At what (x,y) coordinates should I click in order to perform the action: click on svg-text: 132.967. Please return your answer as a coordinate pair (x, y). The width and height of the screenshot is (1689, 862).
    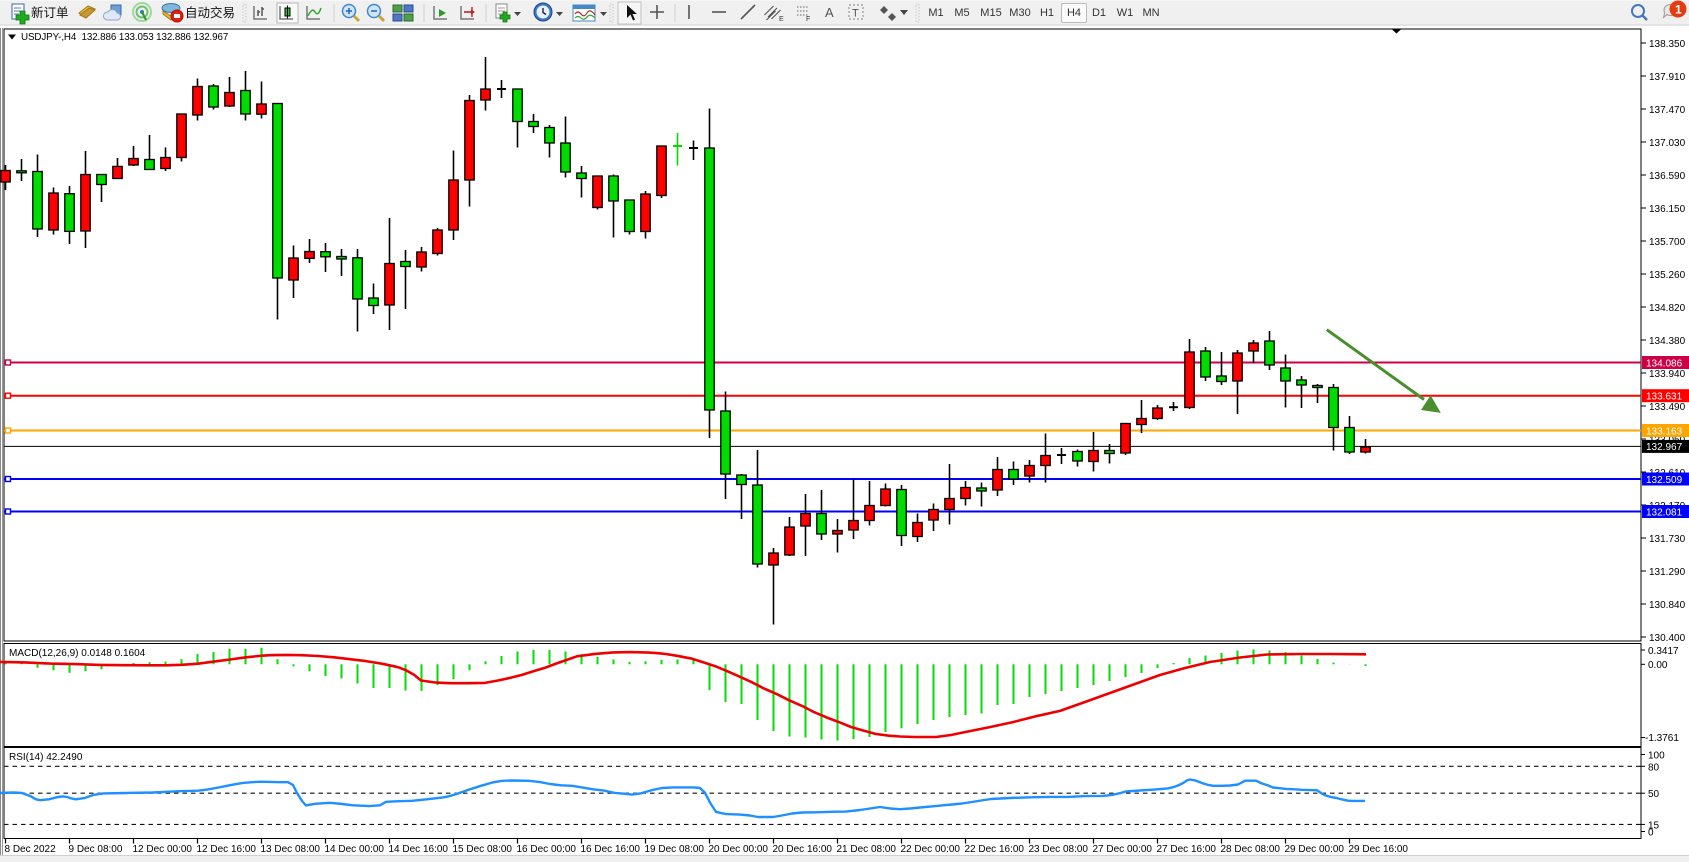
    Looking at the image, I should click on (1664, 447).